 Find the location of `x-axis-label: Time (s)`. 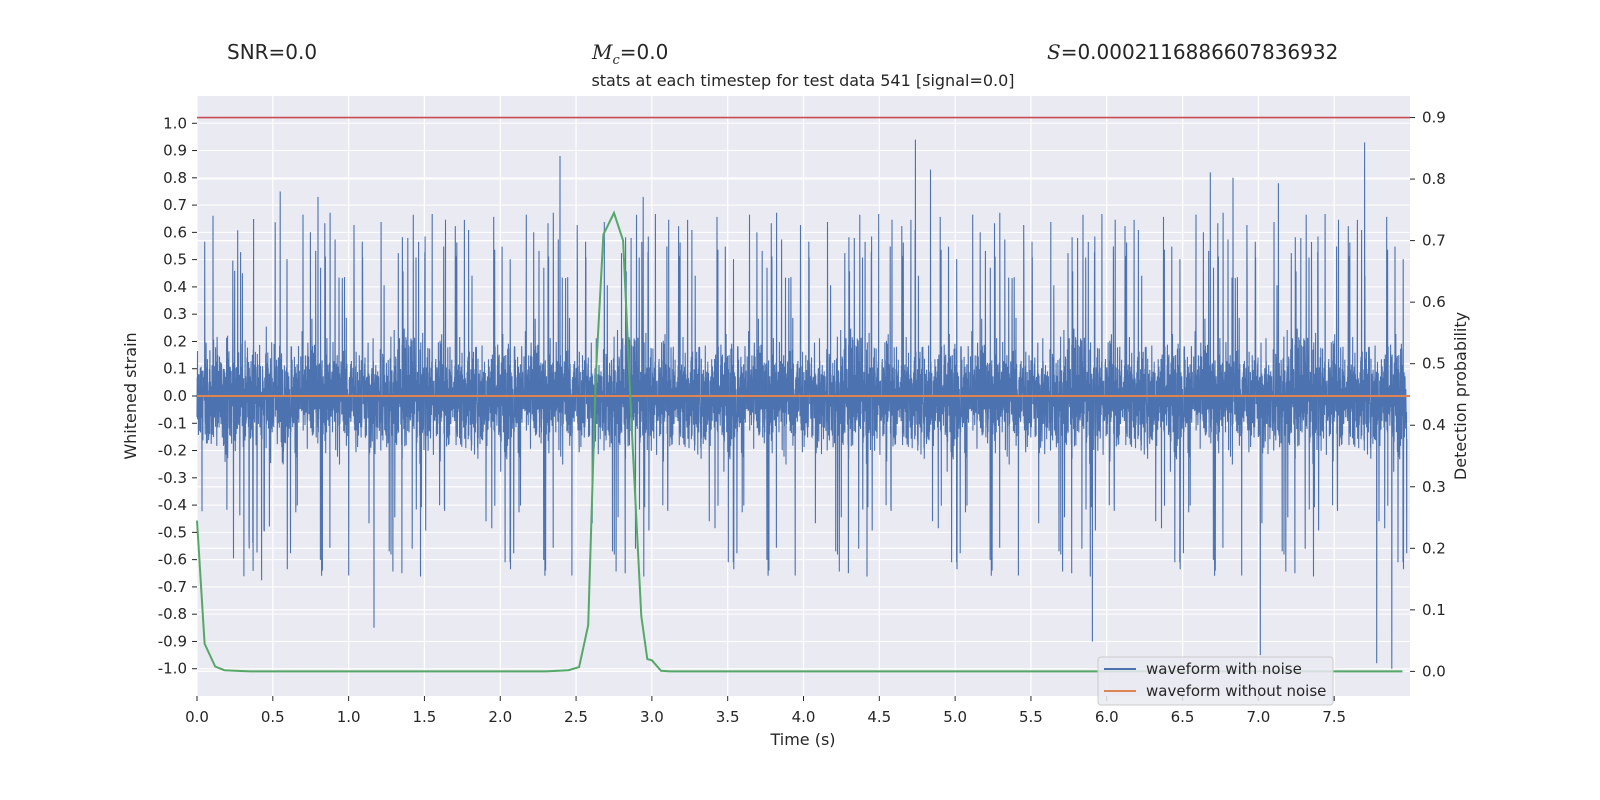

x-axis-label: Time (s) is located at coordinates (802, 739).